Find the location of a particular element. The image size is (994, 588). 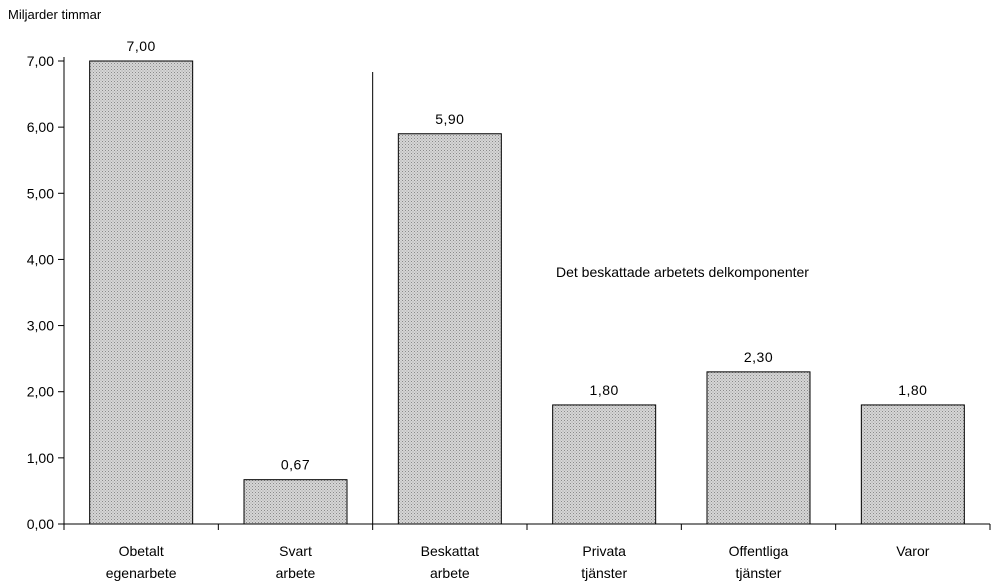

y-tick-label: 4,00 is located at coordinates (40, 259).